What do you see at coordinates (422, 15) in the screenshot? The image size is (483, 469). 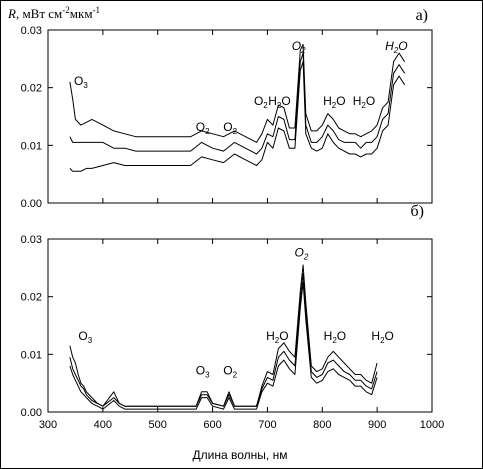 I see `panel-label: а)` at bounding box center [422, 15].